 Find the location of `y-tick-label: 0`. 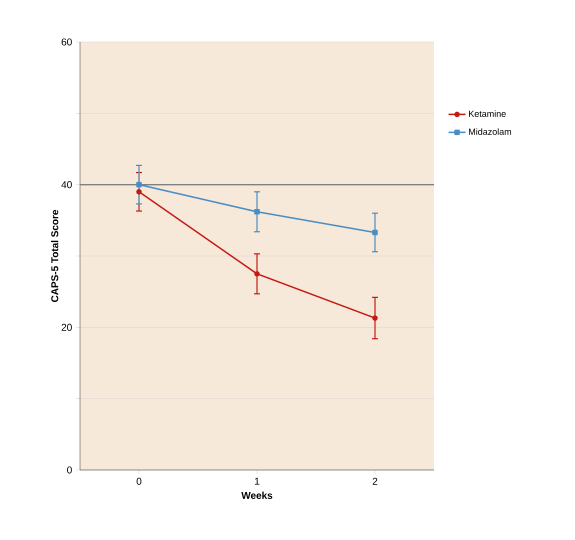

y-tick-label: 0 is located at coordinates (69, 470).